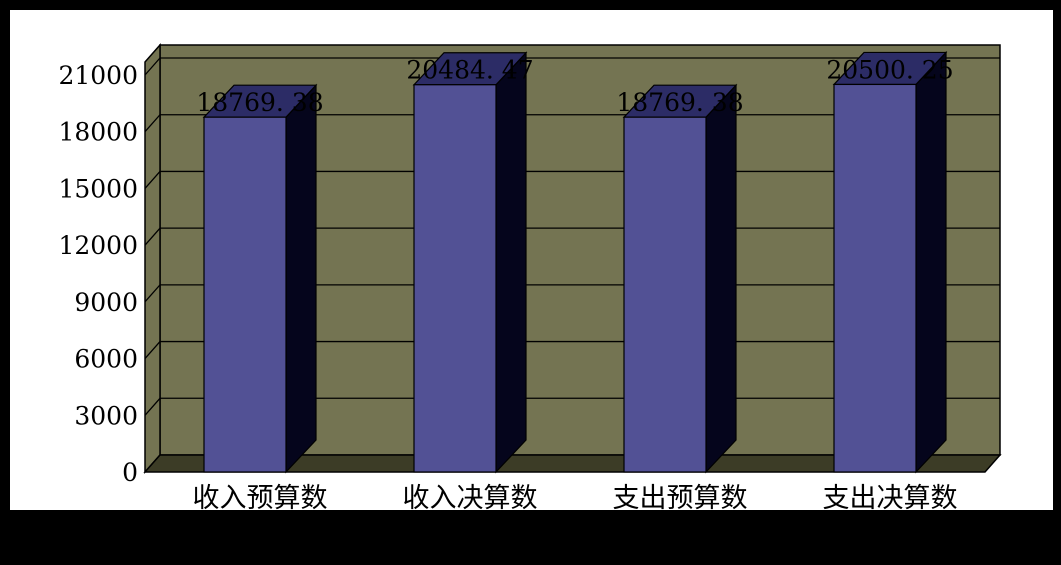 This screenshot has width=1061, height=565. I want to click on gridline, so click(572, 66).